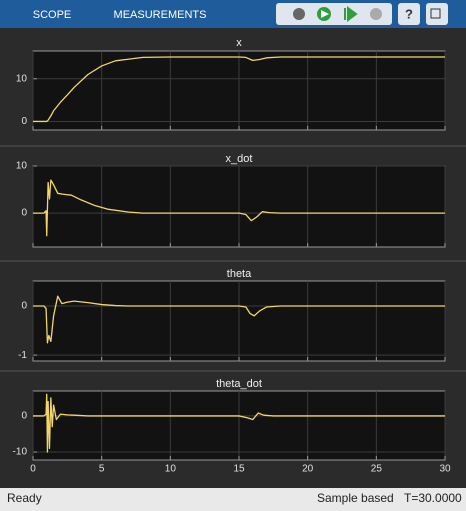 The image size is (466, 511). Describe the element at coordinates (239, 384) in the screenshot. I see `chart-title: theta_dot` at that location.